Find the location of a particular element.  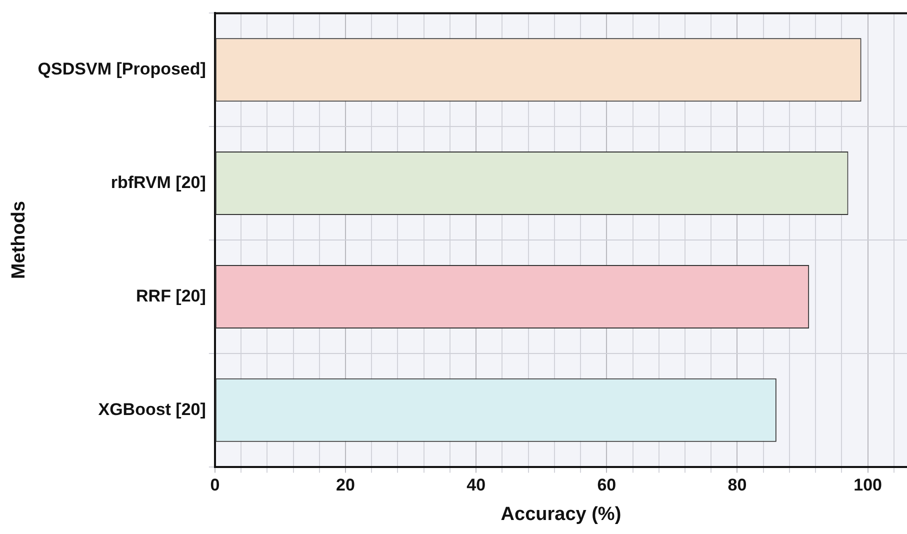

y-tick-label: RRF [20] is located at coordinates (171, 296).